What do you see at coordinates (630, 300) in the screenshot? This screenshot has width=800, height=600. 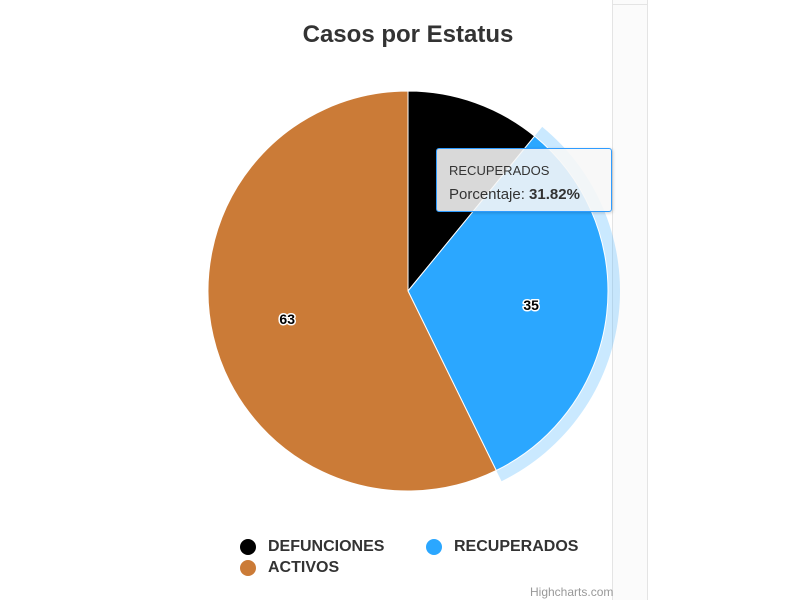 I see `scrollbar-track` at bounding box center [630, 300].